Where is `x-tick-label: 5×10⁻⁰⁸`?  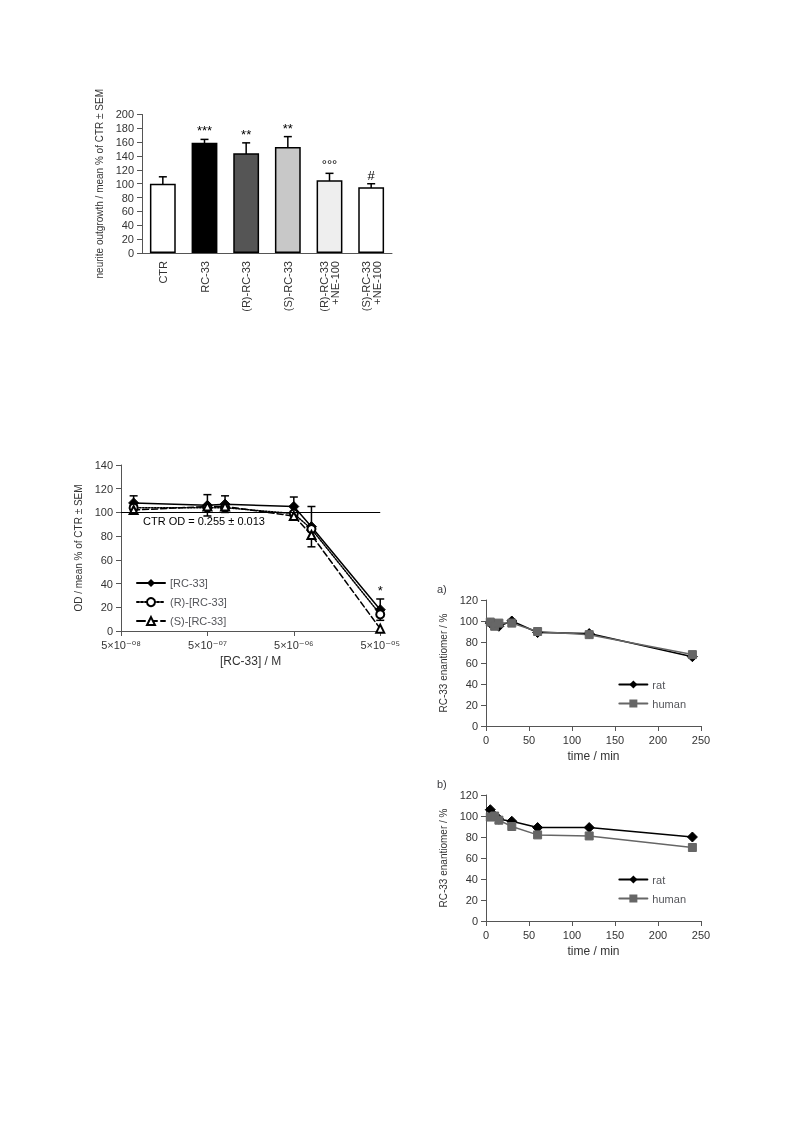 x-tick-label: 5×10⁻⁰⁸ is located at coordinates (121, 644).